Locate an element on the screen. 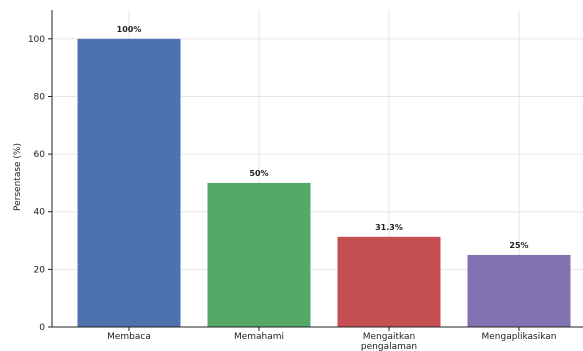 This screenshot has height=351, width=583. x-tick-label-line: Mengaitkan is located at coordinates (389, 337).